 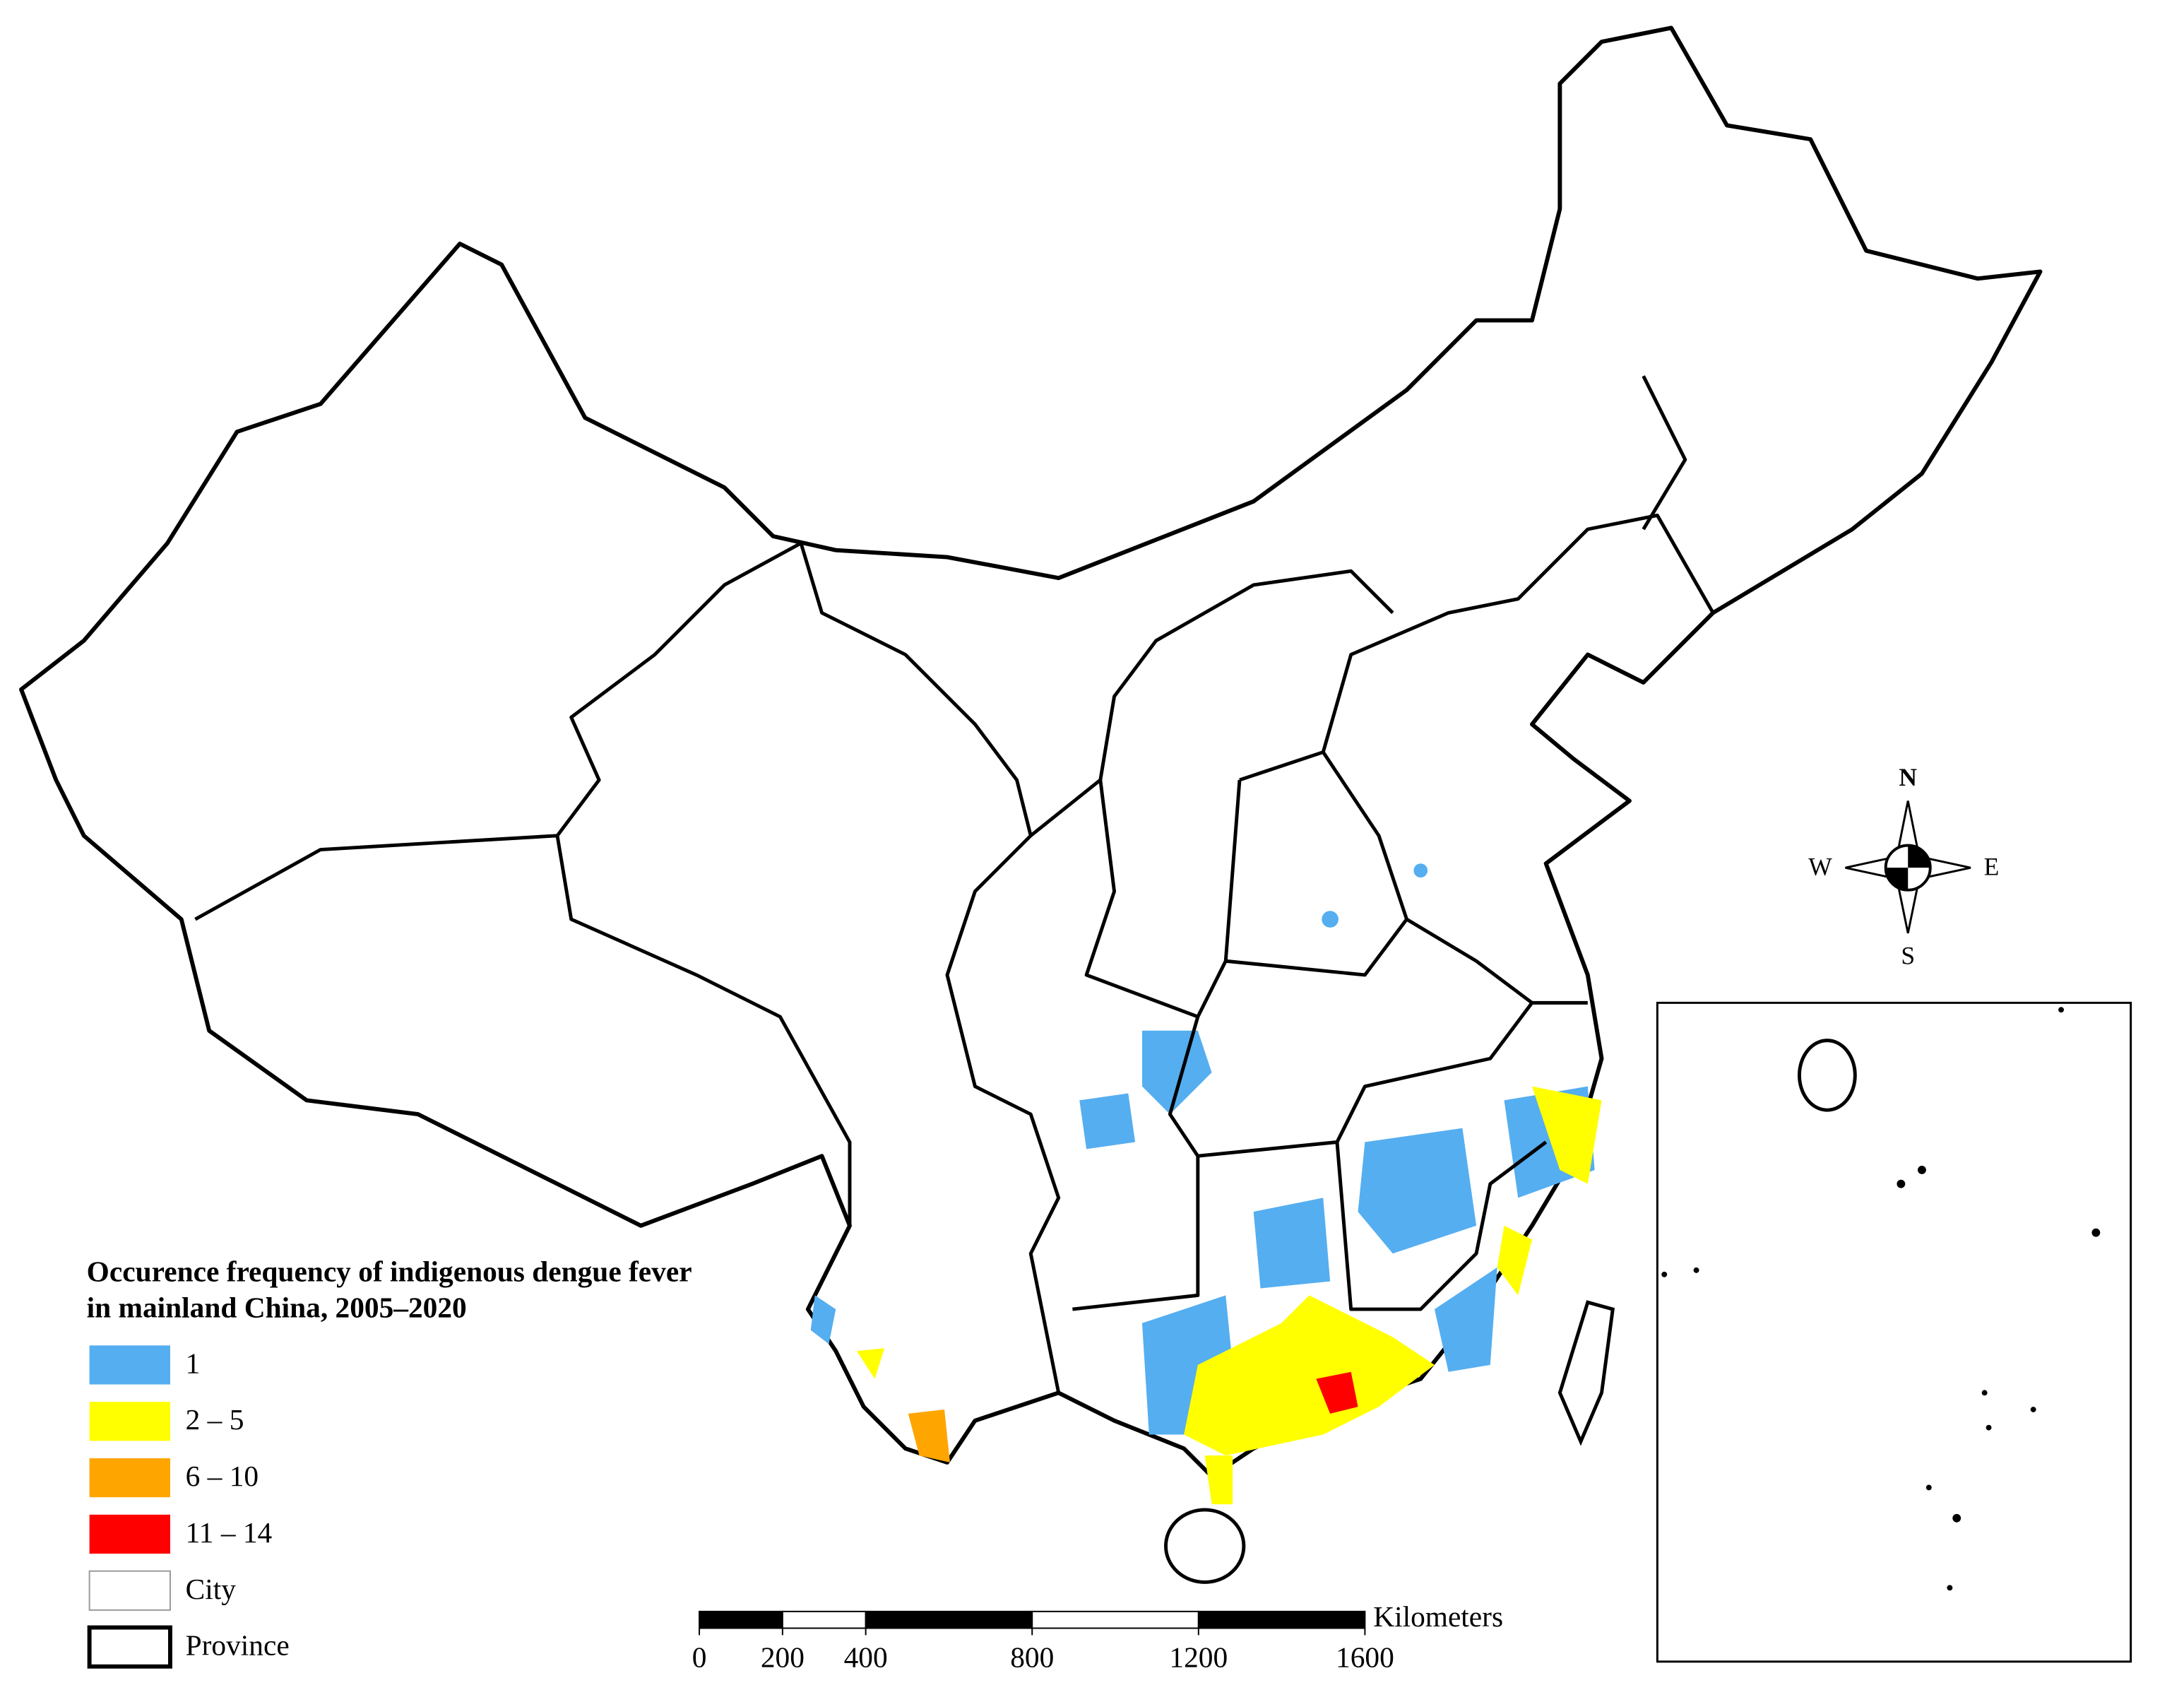 I want to click on legend-label: 1, so click(x=193, y=1363).